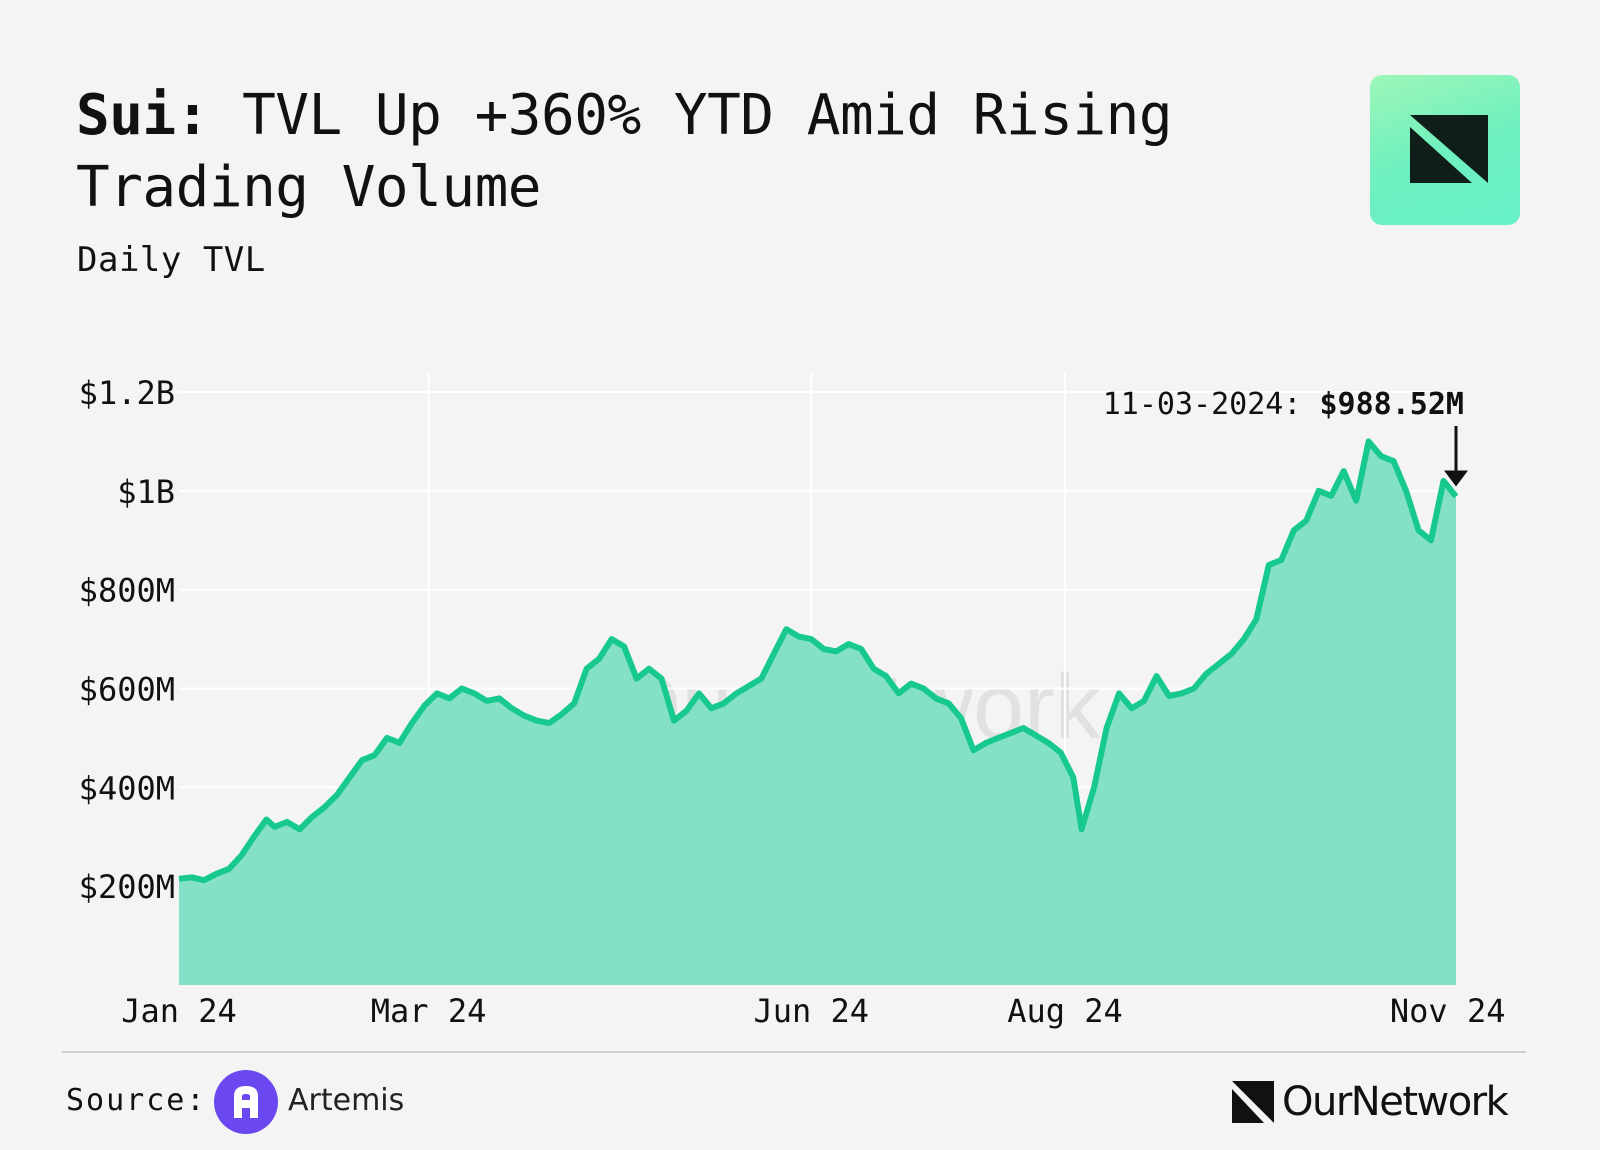 The width and height of the screenshot is (1600, 1150). Describe the element at coordinates (142, 115) in the screenshot. I see `title-bold: Sui:` at that location.